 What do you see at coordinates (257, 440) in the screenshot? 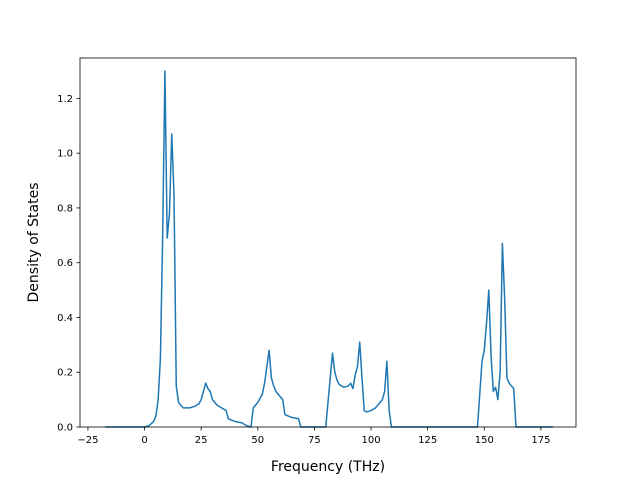
I see `x-tick-label: 50` at bounding box center [257, 440].